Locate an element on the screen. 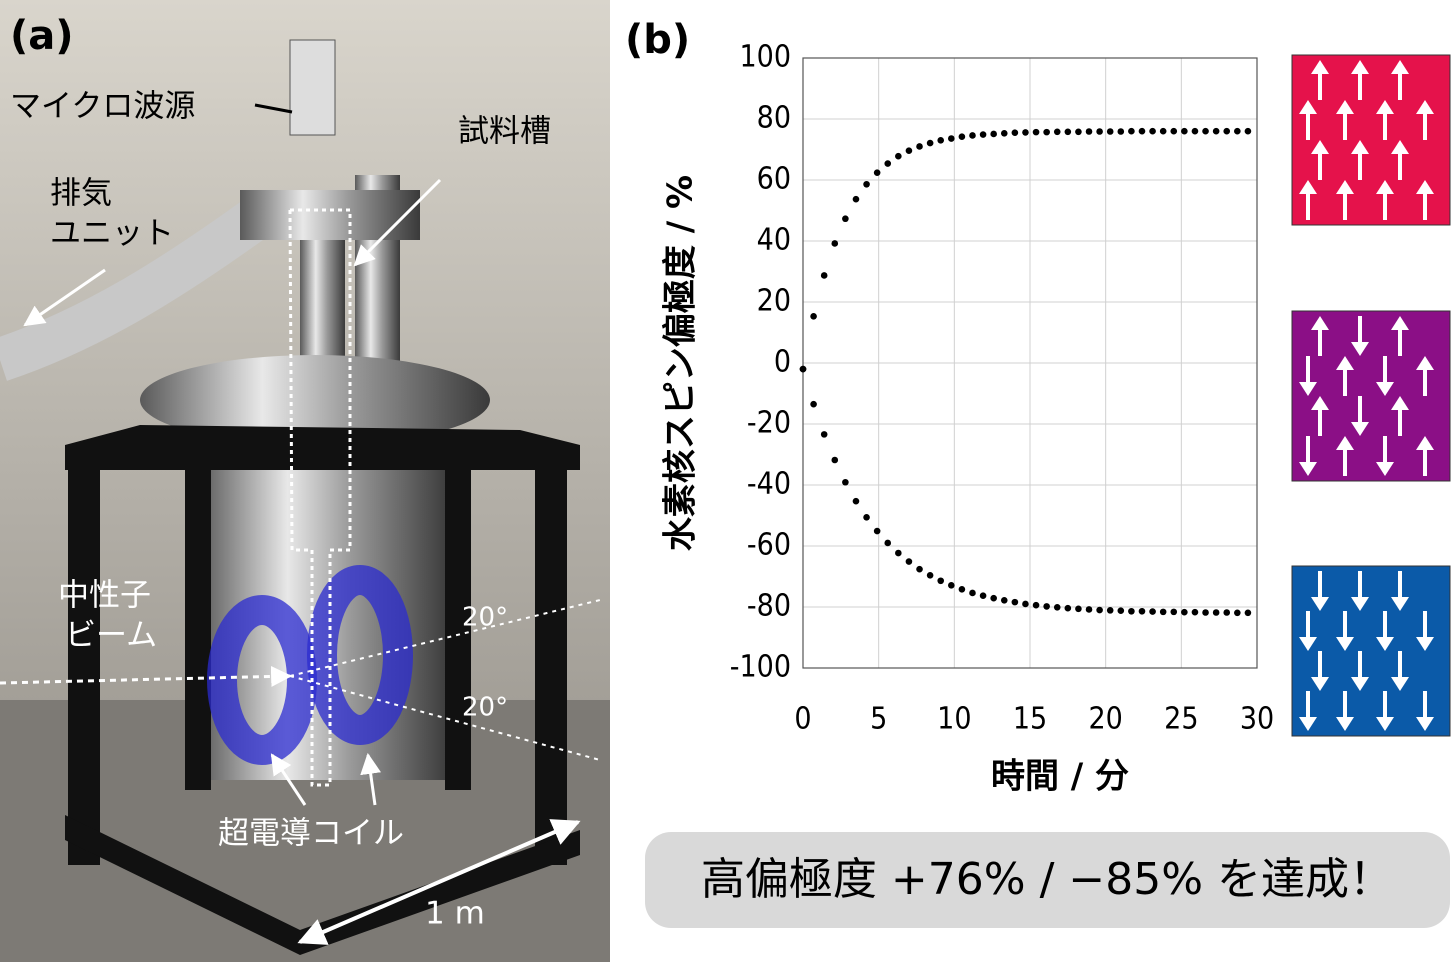  x-tick-label: 10 is located at coordinates (954, 719).